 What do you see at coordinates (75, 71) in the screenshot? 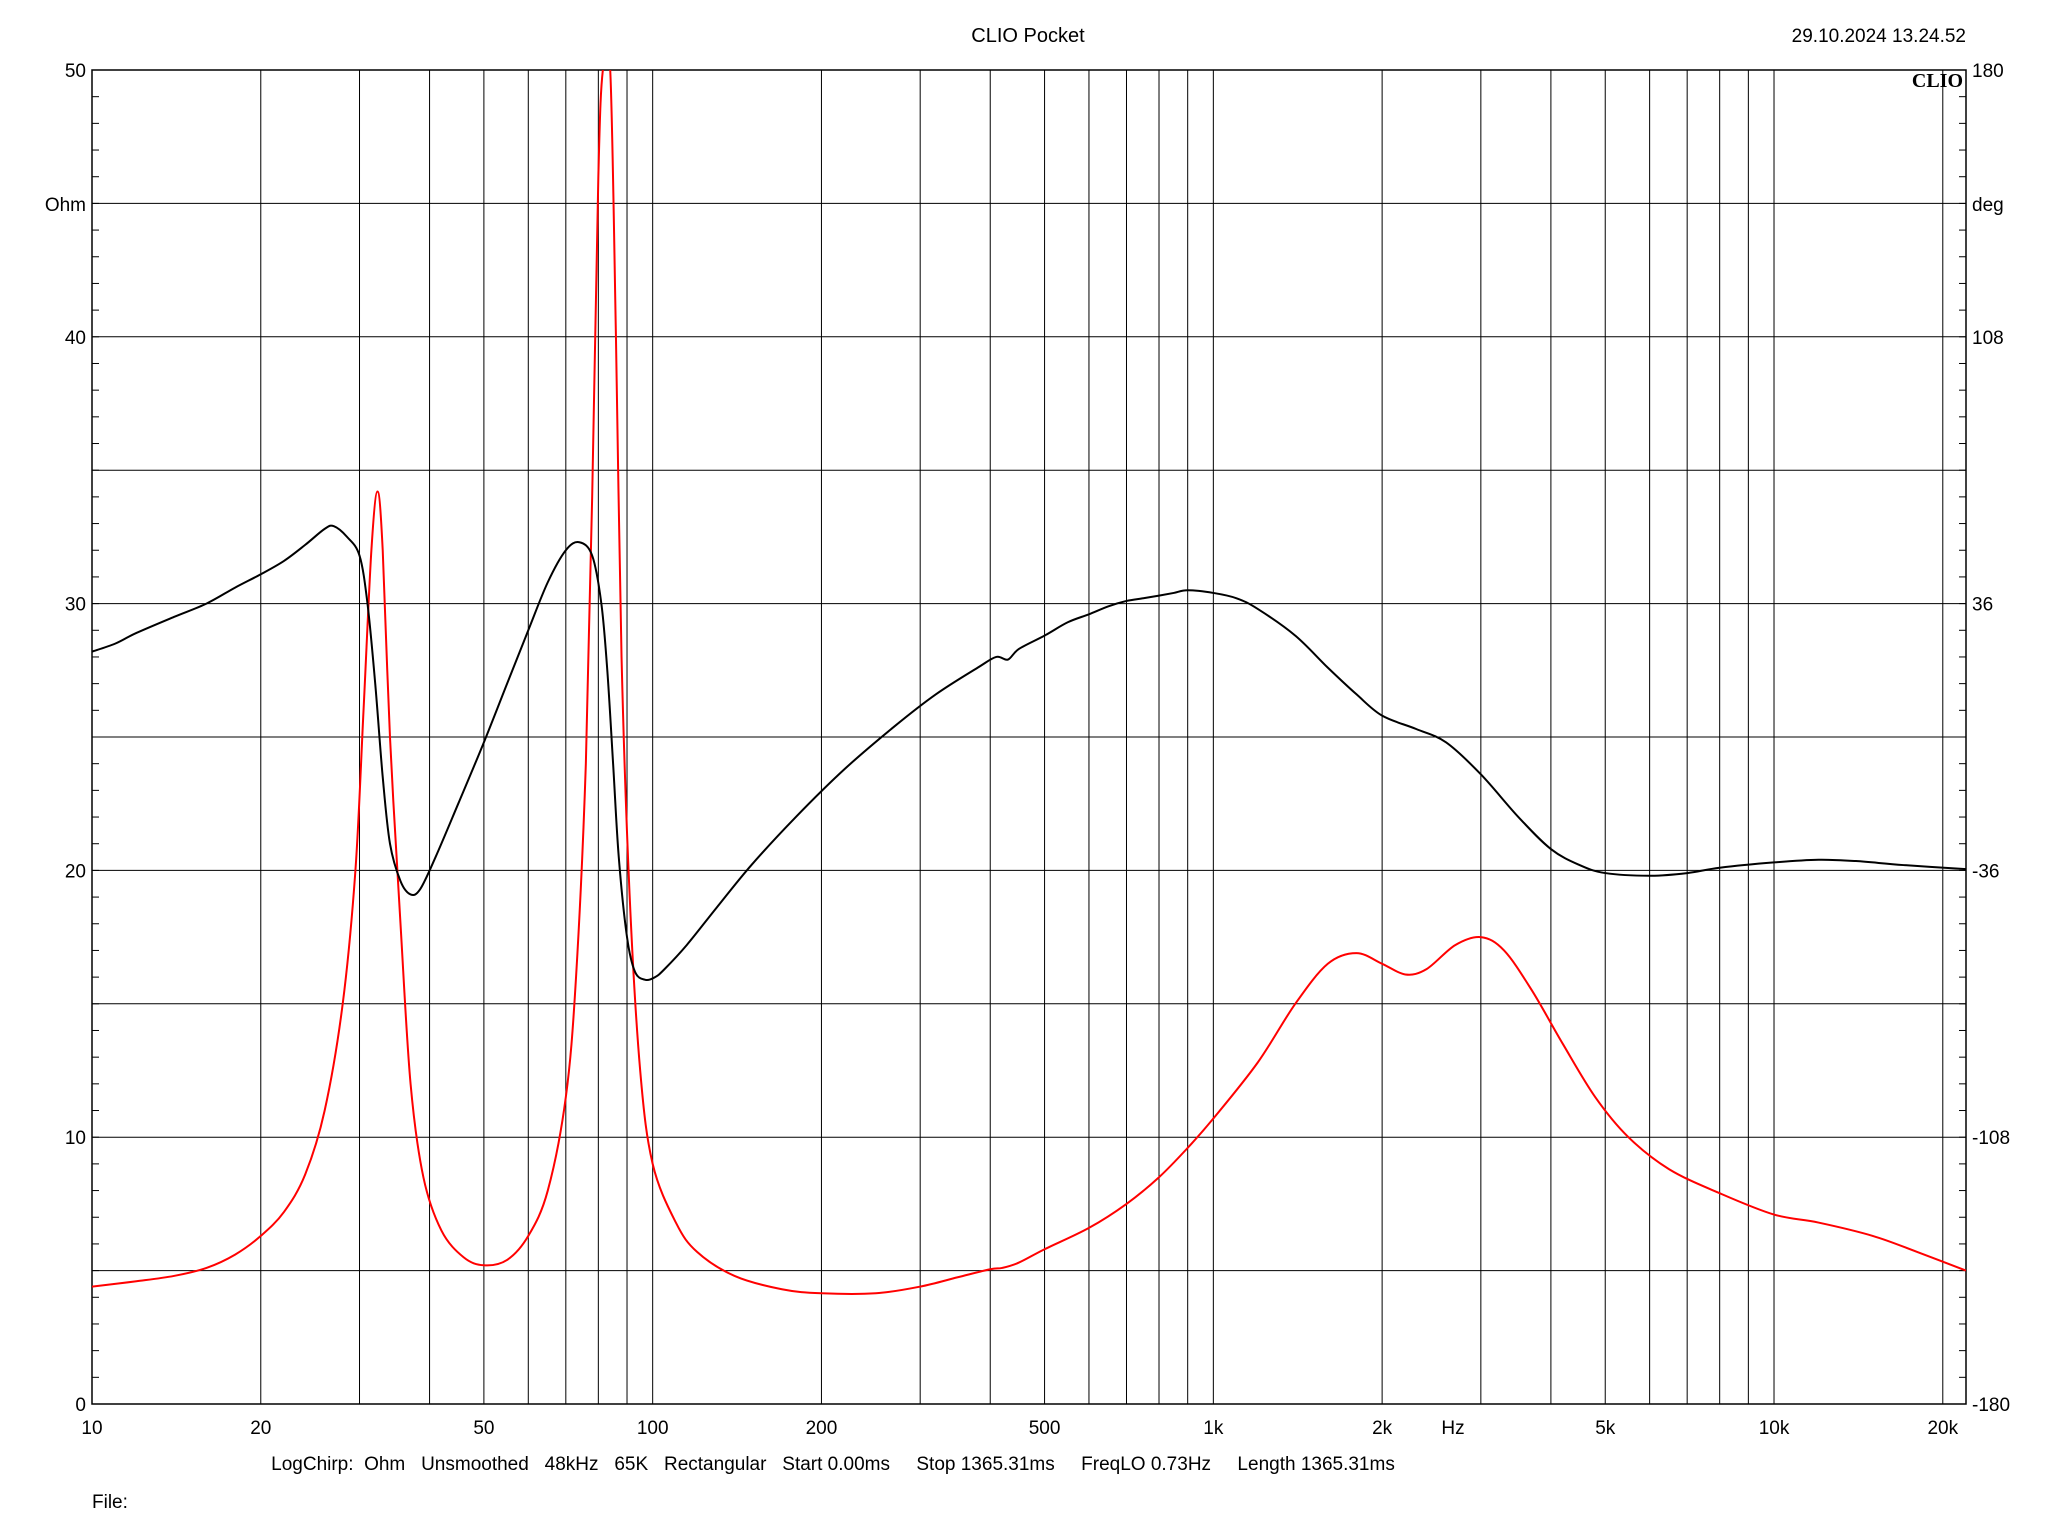
I see `left-tick-label: 50` at bounding box center [75, 71].